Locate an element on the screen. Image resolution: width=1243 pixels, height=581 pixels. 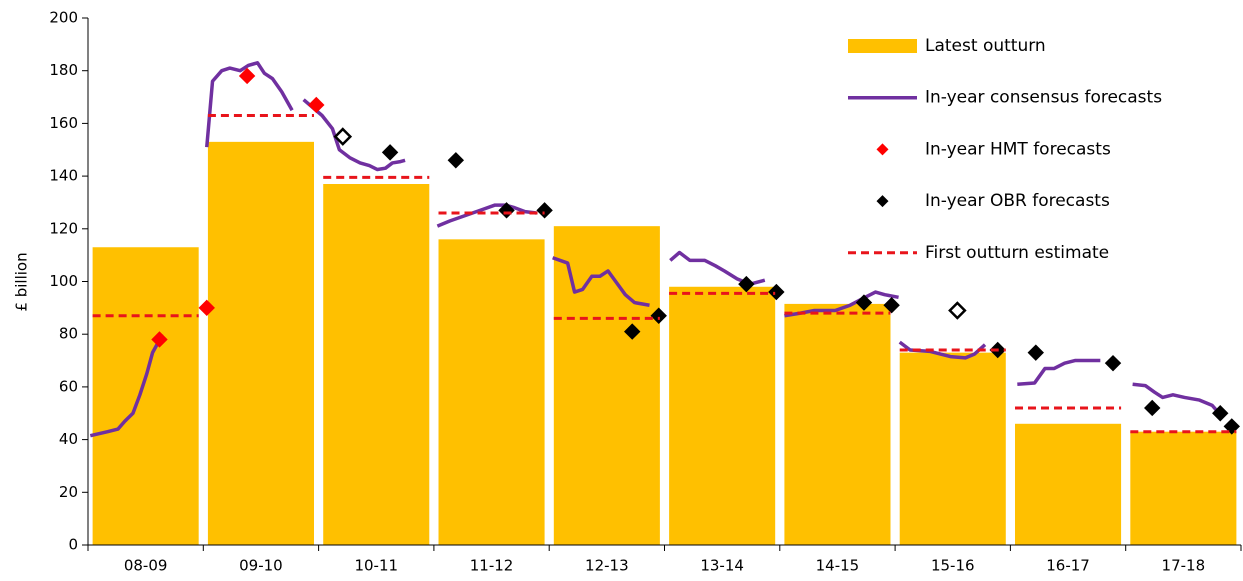
y-tick-label: 60 is located at coordinates (68, 386).